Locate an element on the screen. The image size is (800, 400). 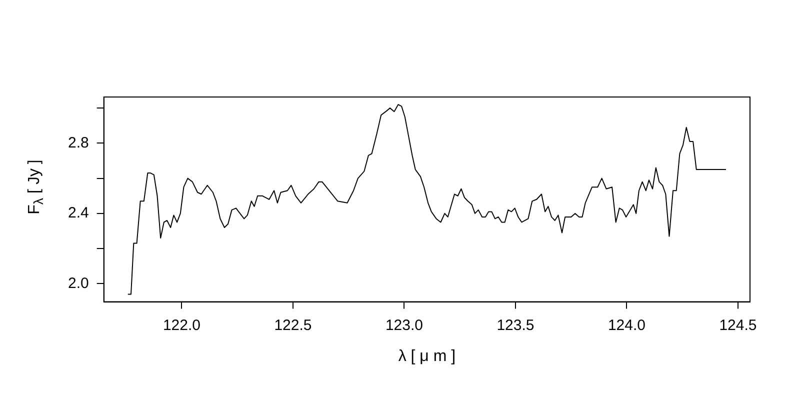
x-tick-label: 122.5 is located at coordinates (293, 325).